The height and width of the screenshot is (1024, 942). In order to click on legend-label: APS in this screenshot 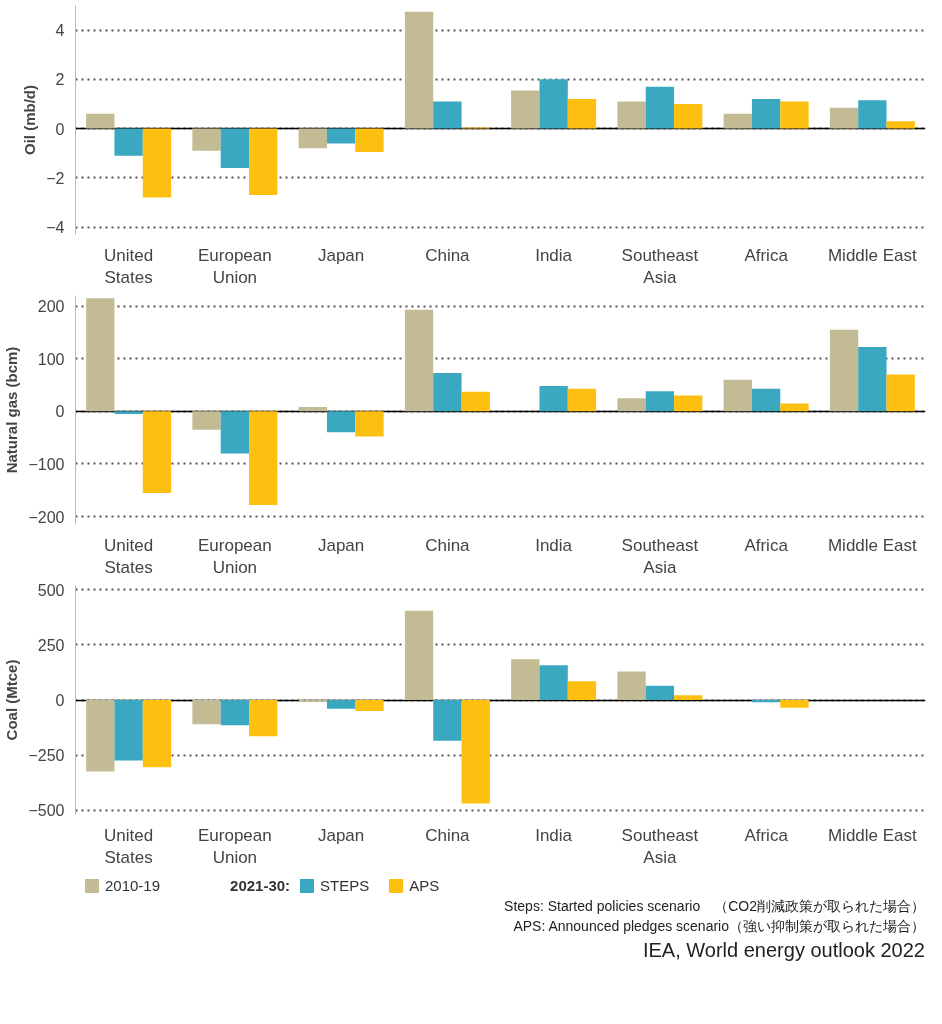, I will do `click(424, 885)`.